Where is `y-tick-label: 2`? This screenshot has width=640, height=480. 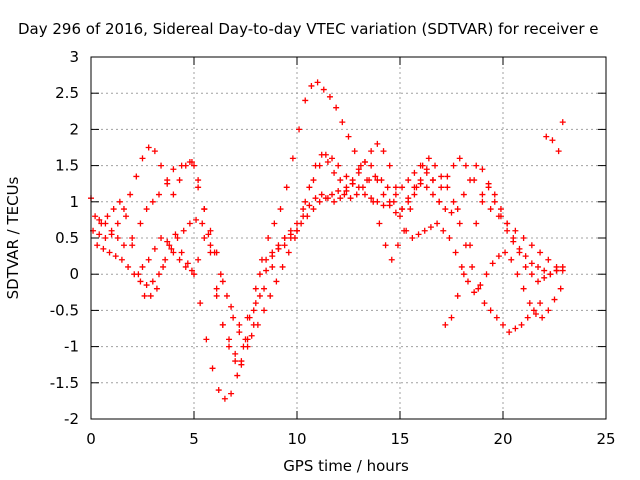 y-tick-label: 2 is located at coordinates (74, 129).